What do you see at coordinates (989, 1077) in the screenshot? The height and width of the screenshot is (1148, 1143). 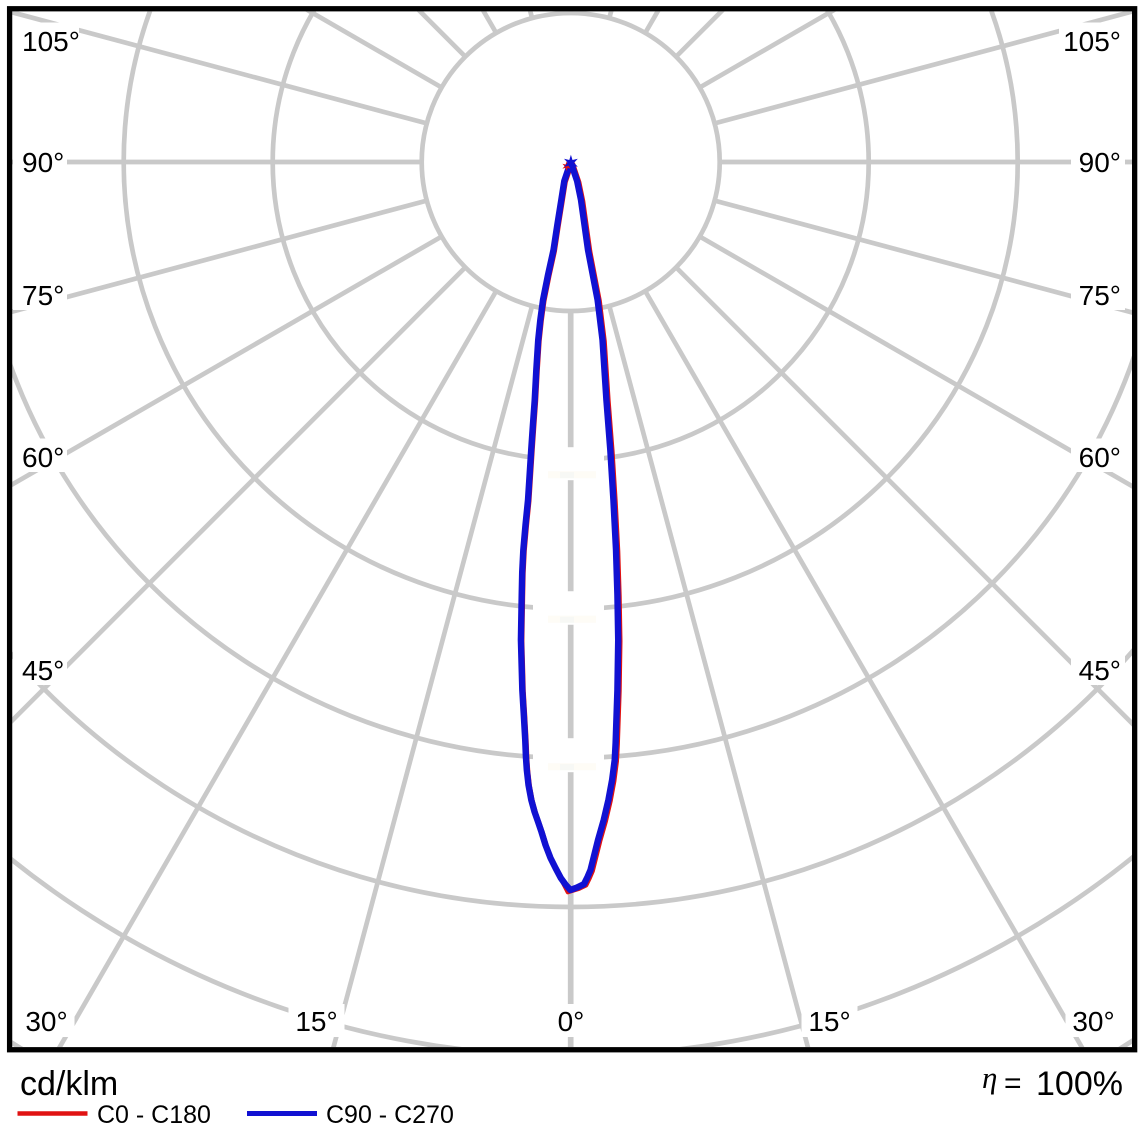 I see `svg-text: η` at bounding box center [989, 1077].